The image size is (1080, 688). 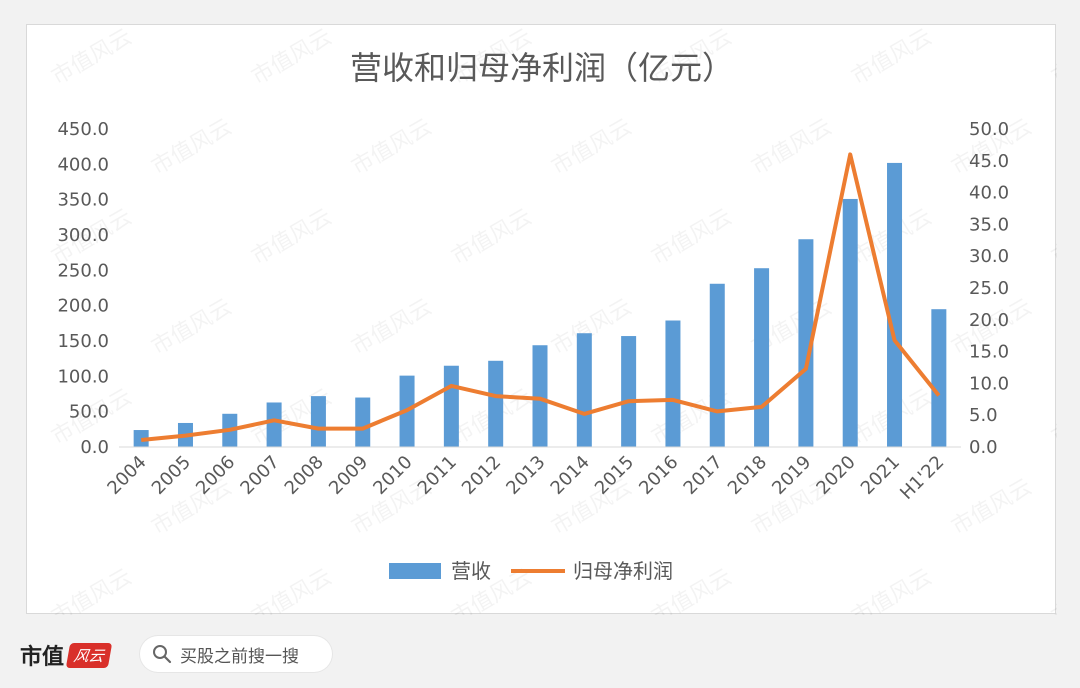 What do you see at coordinates (83, 164) in the screenshot?
I see `left-axis-tick: 400.0` at bounding box center [83, 164].